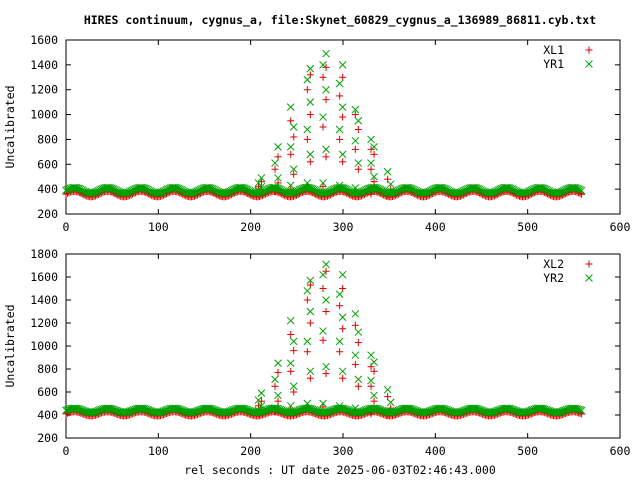  What do you see at coordinates (47, 189) in the screenshot?
I see `y-tick-label: 400` at bounding box center [47, 189].